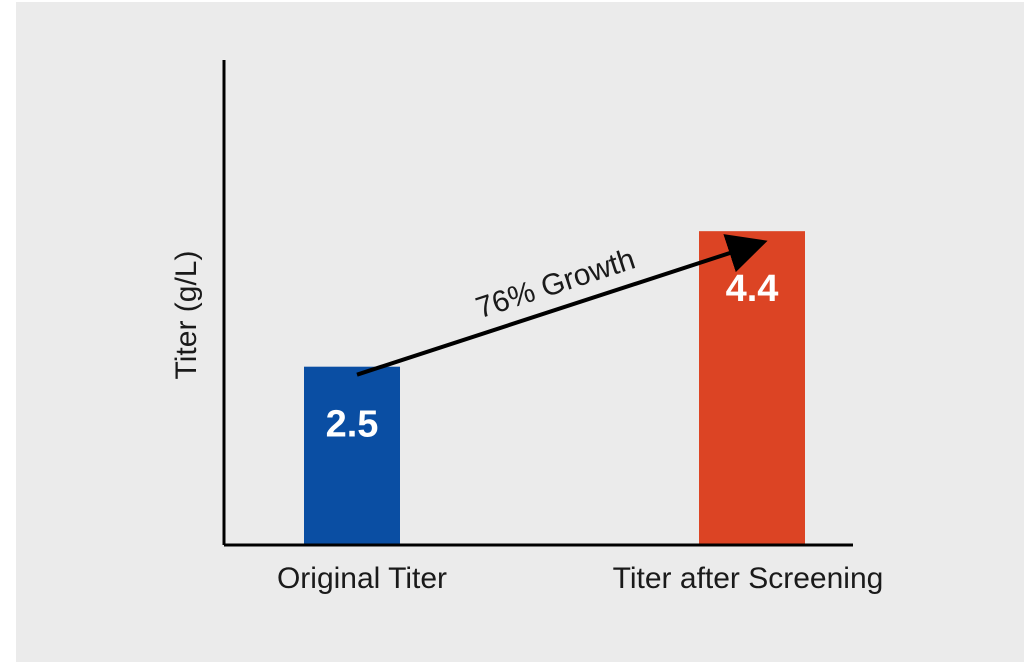  What do you see at coordinates (555, 284) in the screenshot?
I see `growth-annotation: 76% Growth` at bounding box center [555, 284].